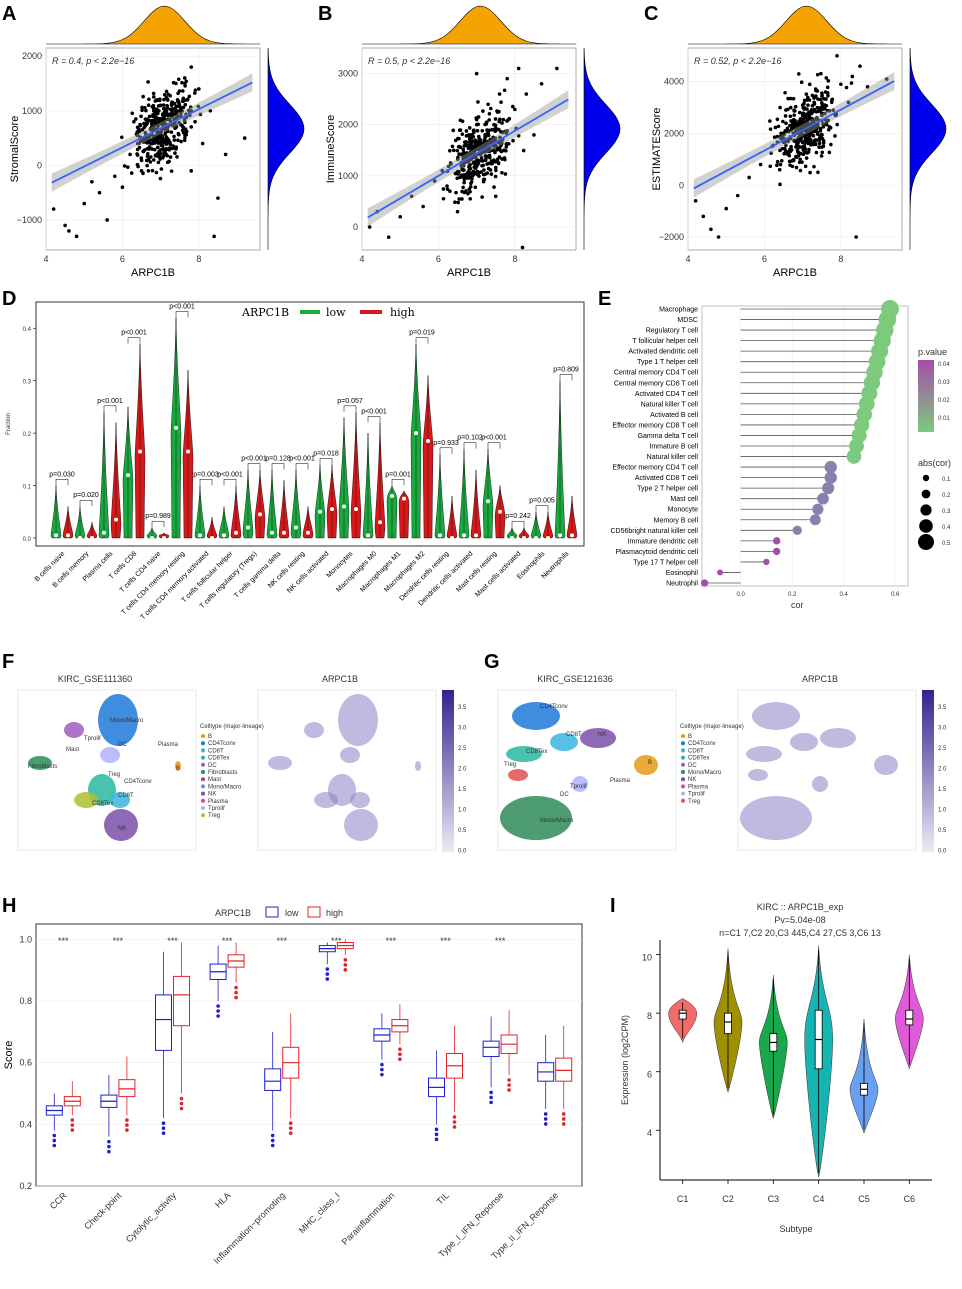 This screenshot has width=962, height=1289. Describe the element at coordinates (9, 424) in the screenshot. I see `y-axis-title: Fraction` at that location.